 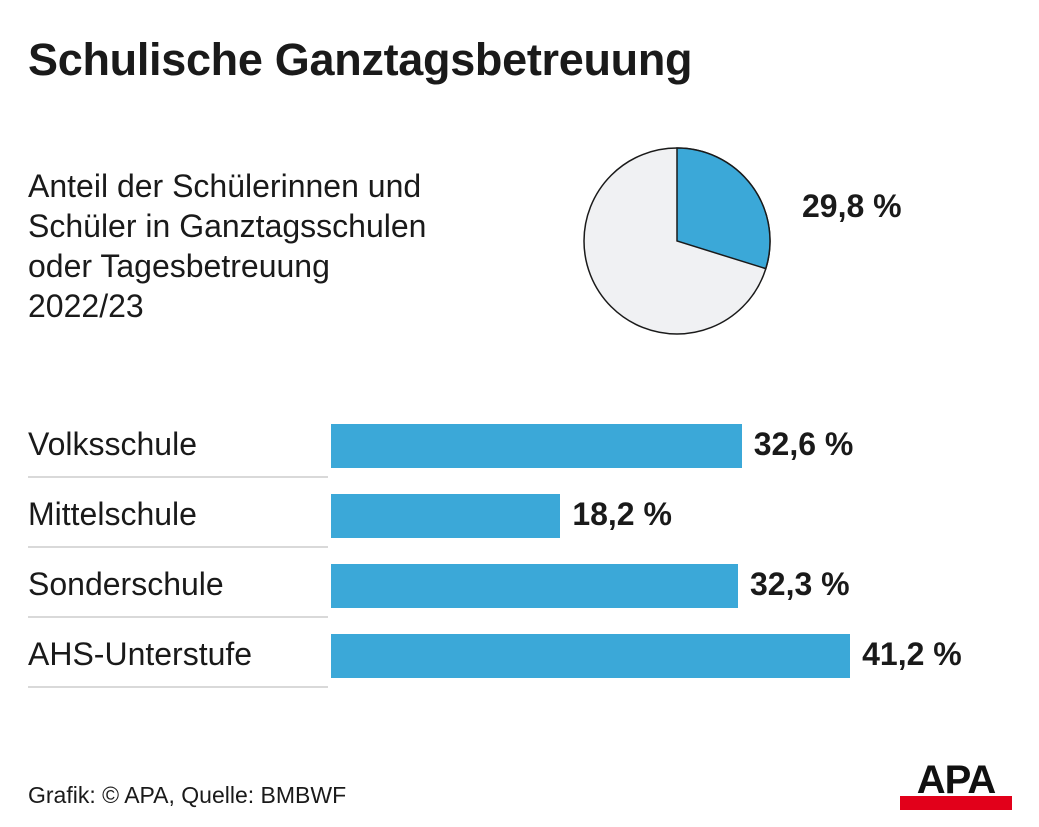 What do you see at coordinates (225, 186) in the screenshot?
I see `subtitle-line: Anteil der Schülerinnen und` at bounding box center [225, 186].